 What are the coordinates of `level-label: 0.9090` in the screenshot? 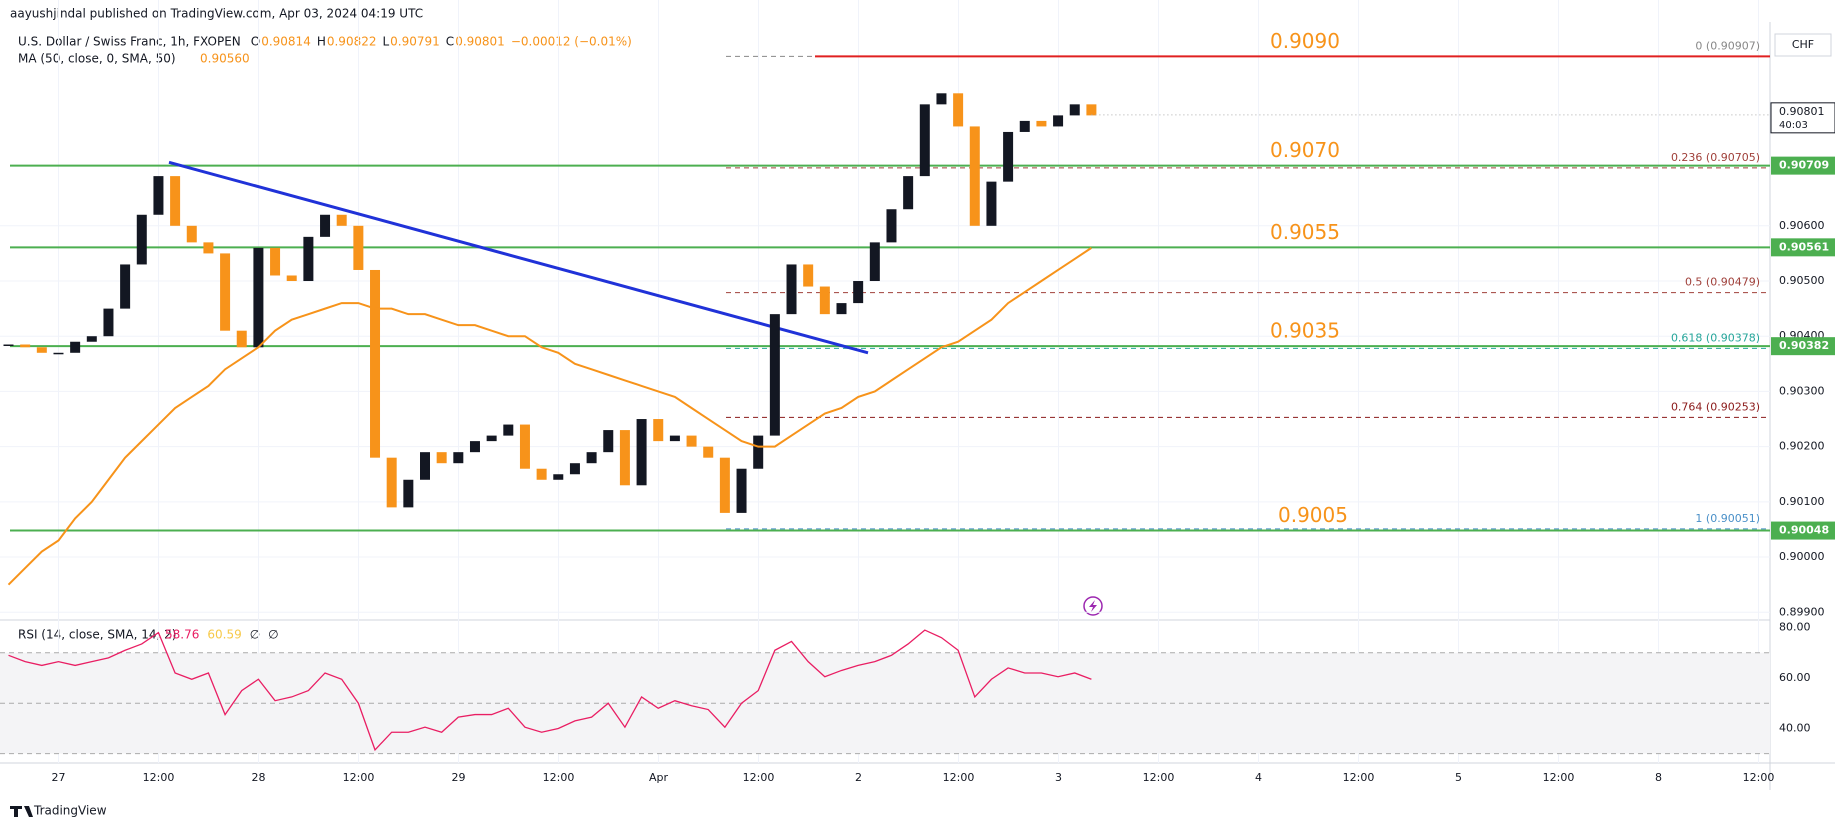 It's located at (1305, 41).